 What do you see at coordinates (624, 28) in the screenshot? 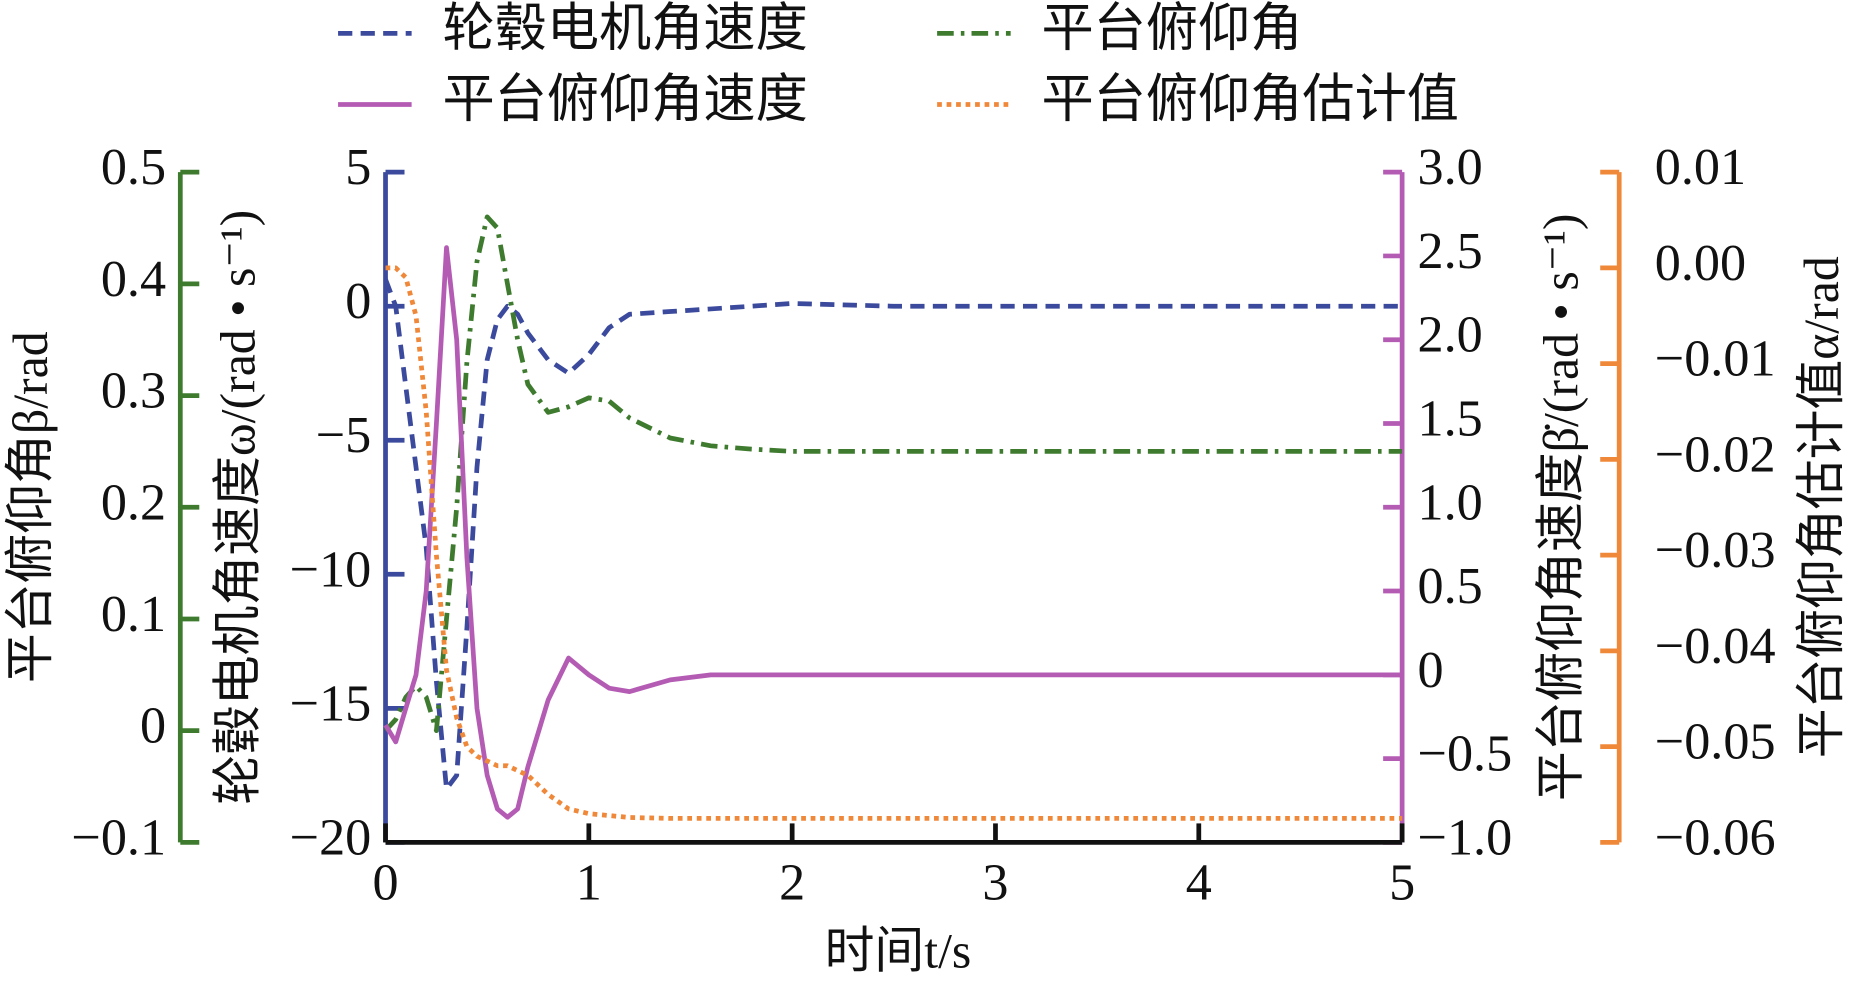
I see `legend-label: 轮毂电机角速度` at bounding box center [624, 28].